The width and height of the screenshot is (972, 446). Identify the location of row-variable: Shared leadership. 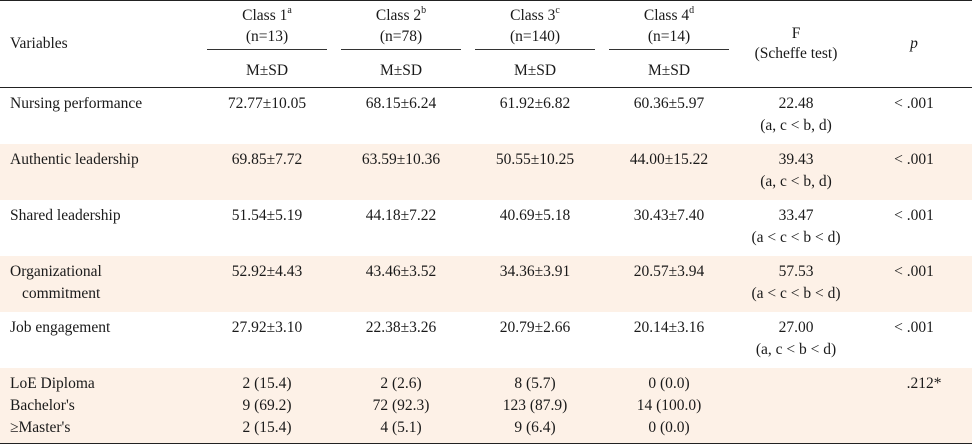
(65, 215).